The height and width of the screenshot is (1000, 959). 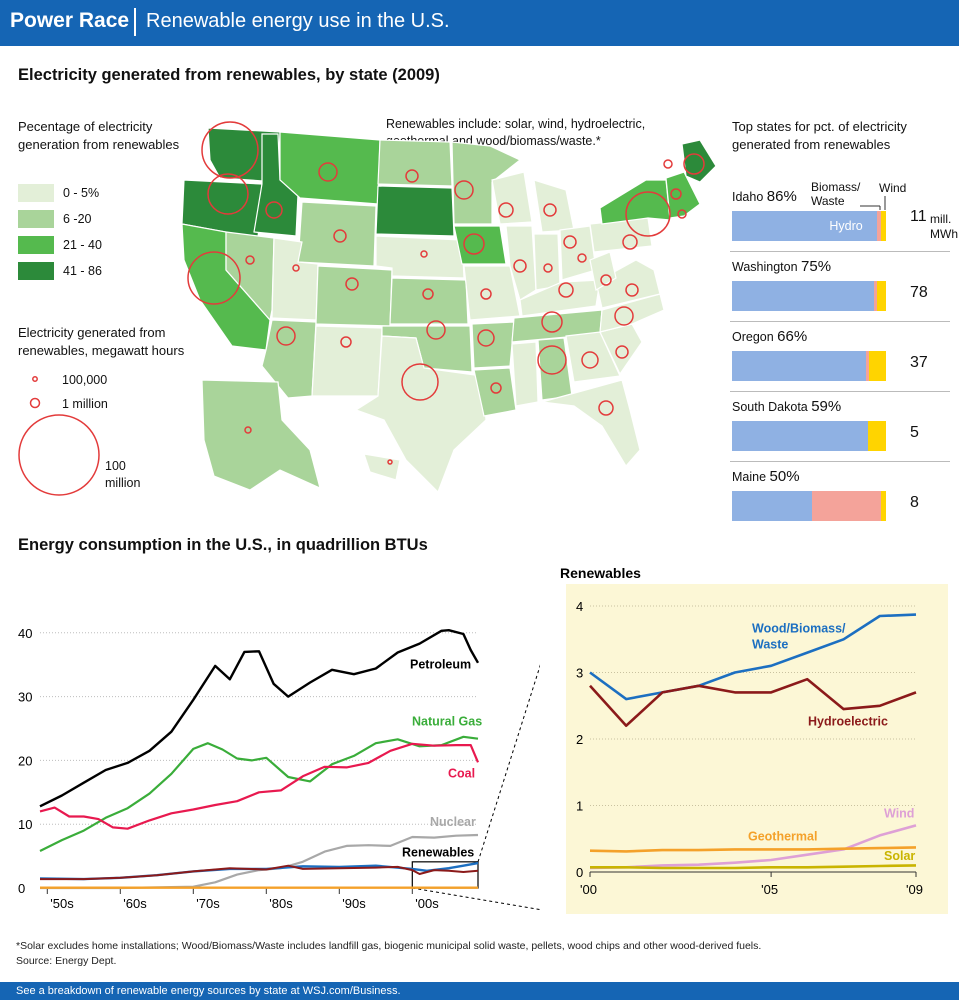 I want to click on map-circle-me, so click(x=694, y=164).